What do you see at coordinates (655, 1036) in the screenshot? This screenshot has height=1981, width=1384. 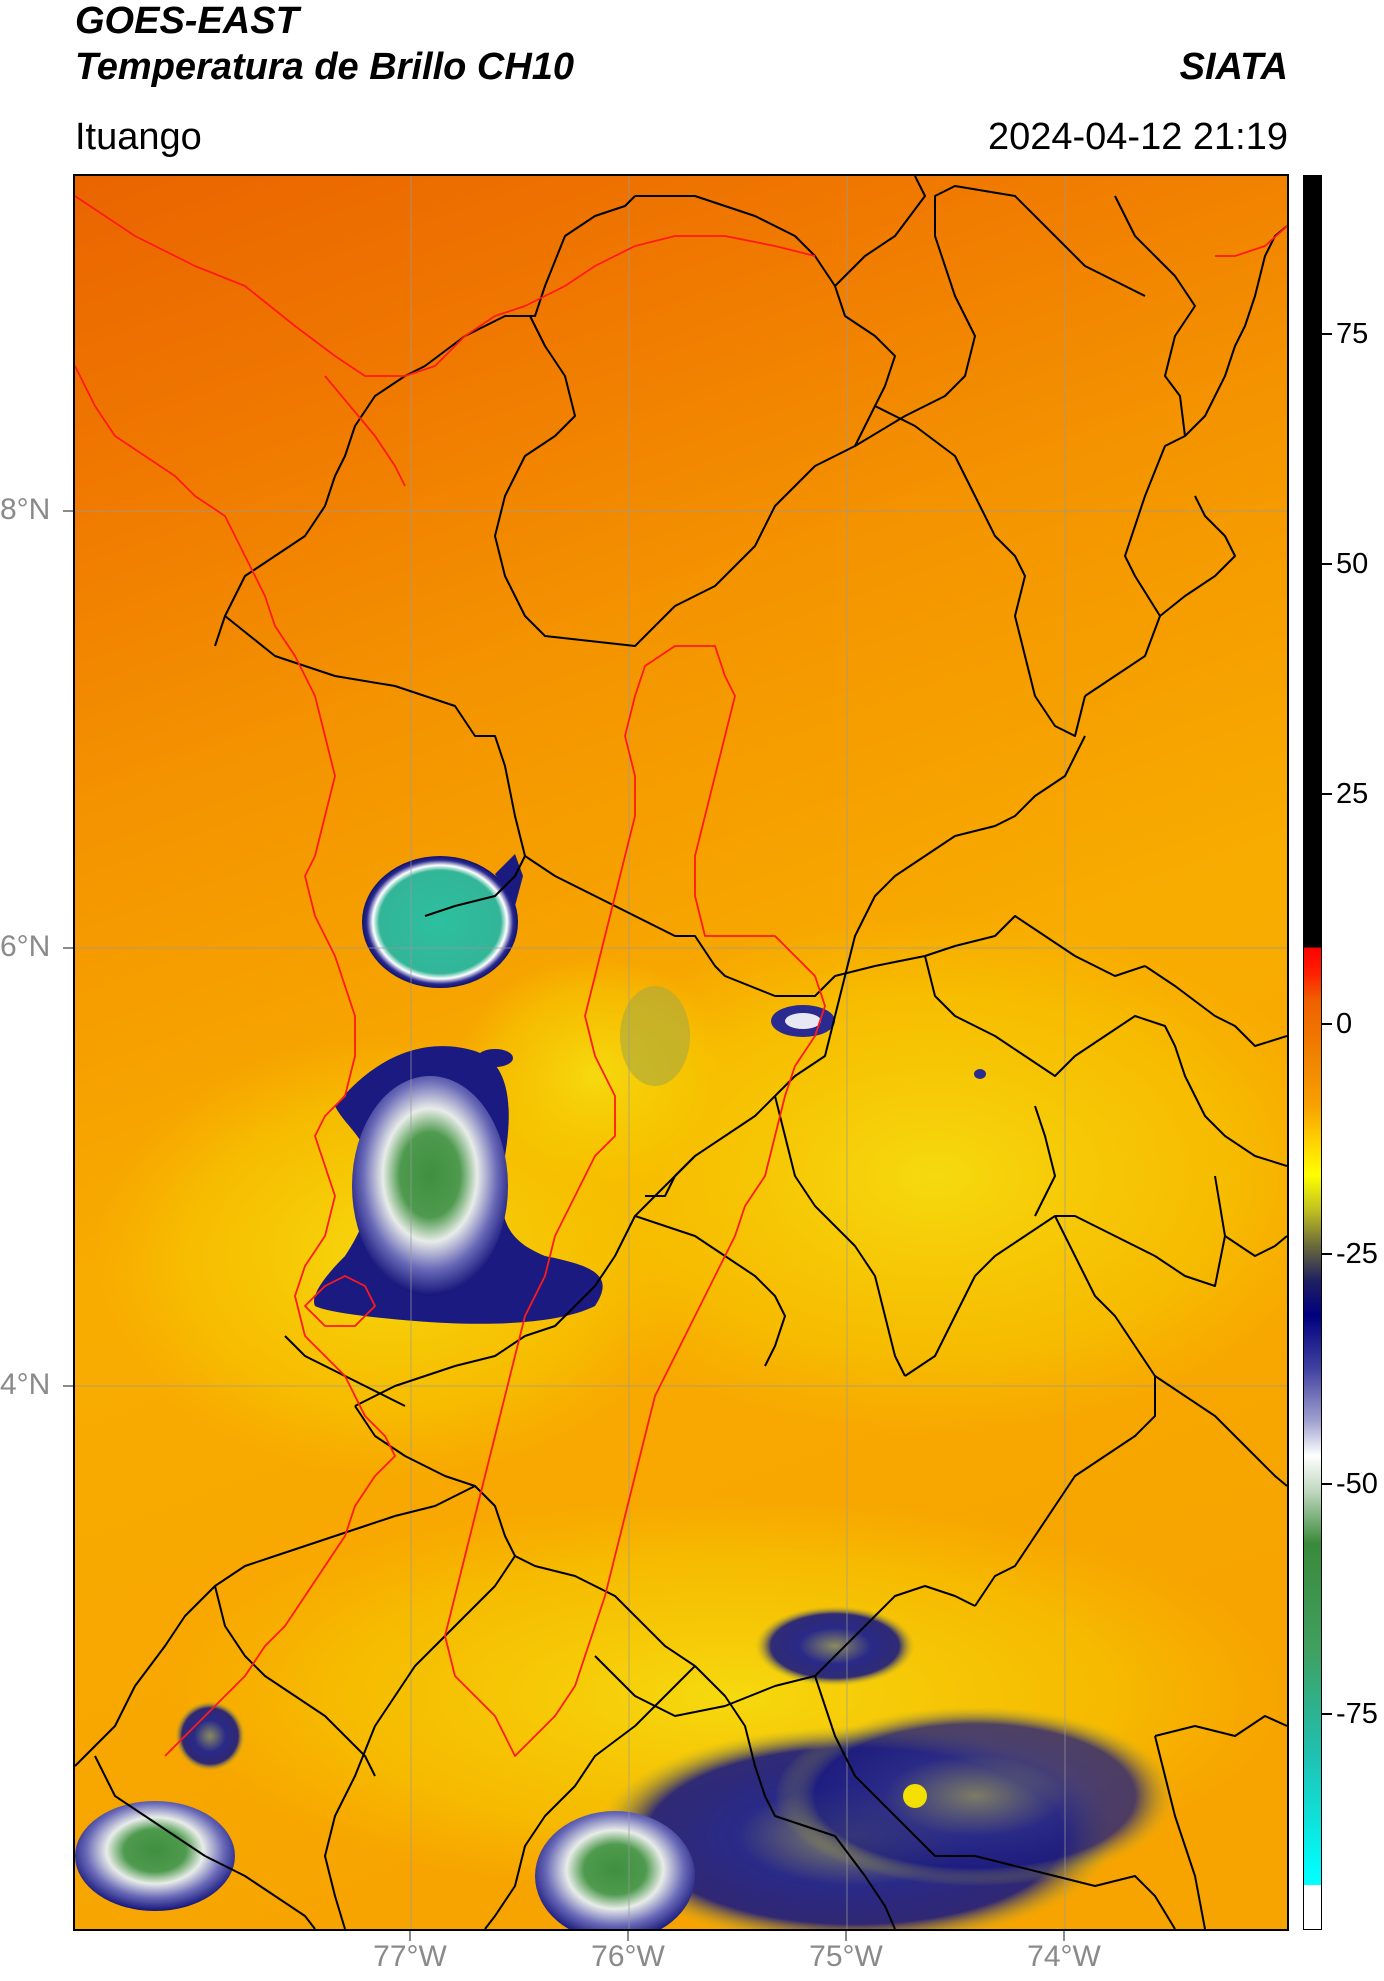 I see `cloud-debris` at bounding box center [655, 1036].